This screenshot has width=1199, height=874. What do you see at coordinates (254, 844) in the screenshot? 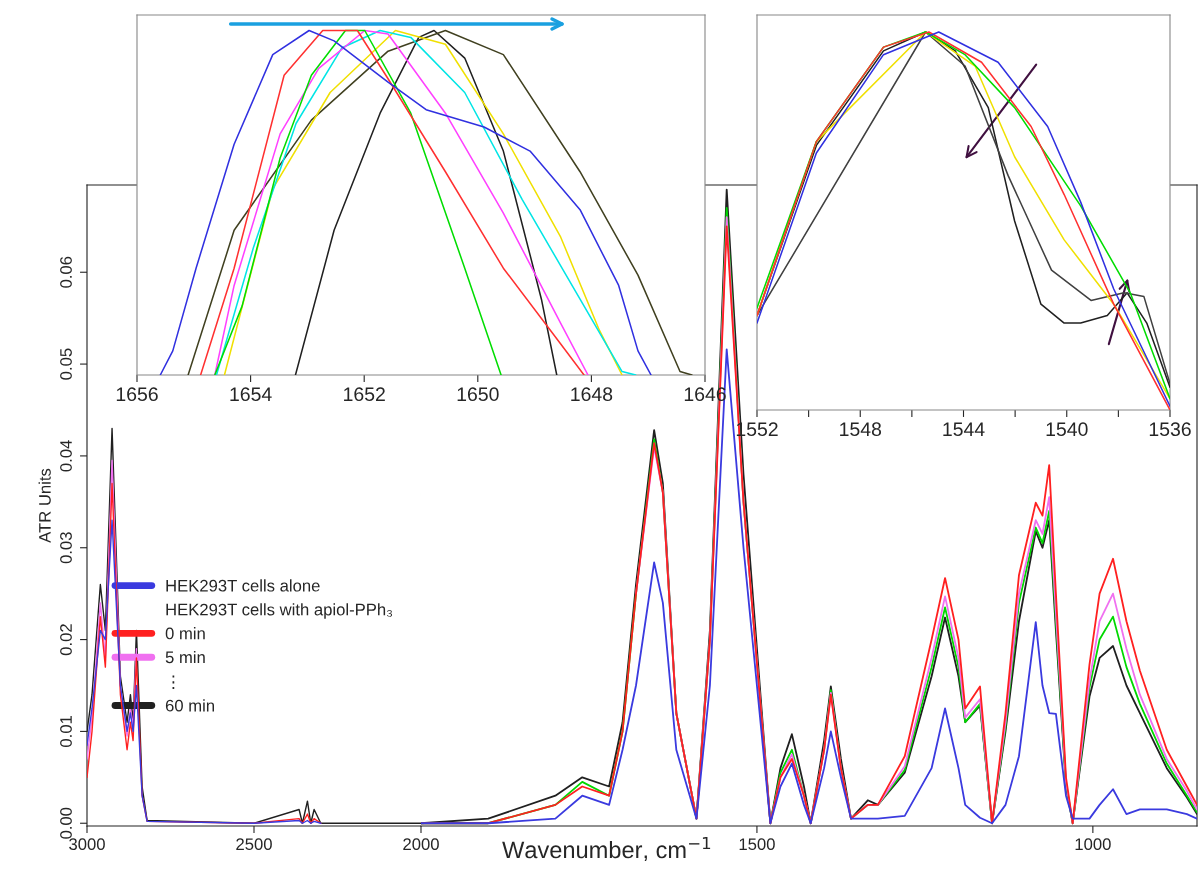
I see `x-tick-label: 2500` at bounding box center [254, 844].